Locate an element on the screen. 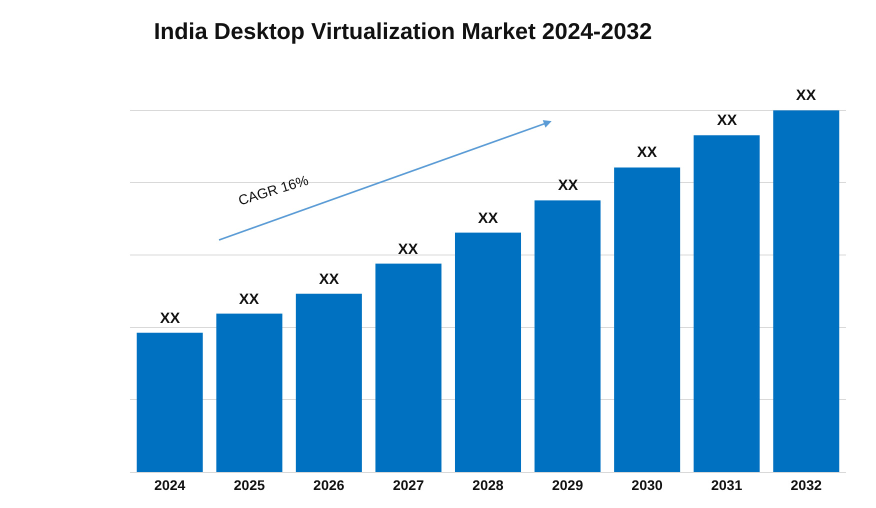 This screenshot has height=508, width=876. x-tick-label: 2029 is located at coordinates (568, 484).